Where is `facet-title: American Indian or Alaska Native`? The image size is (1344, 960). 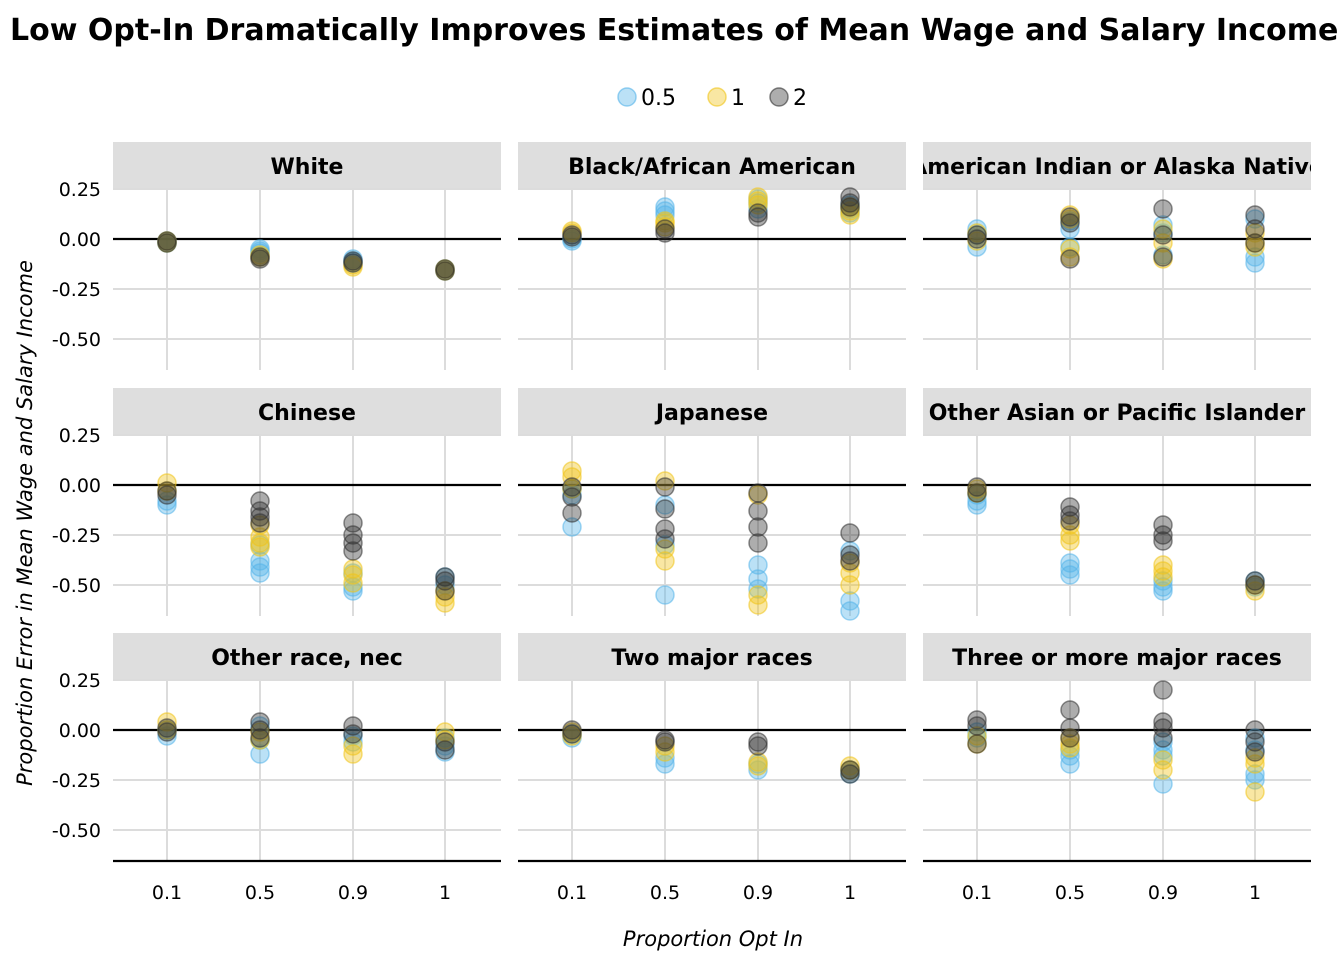
facet-title: American Indian or Alaska Native is located at coordinates (1117, 167).